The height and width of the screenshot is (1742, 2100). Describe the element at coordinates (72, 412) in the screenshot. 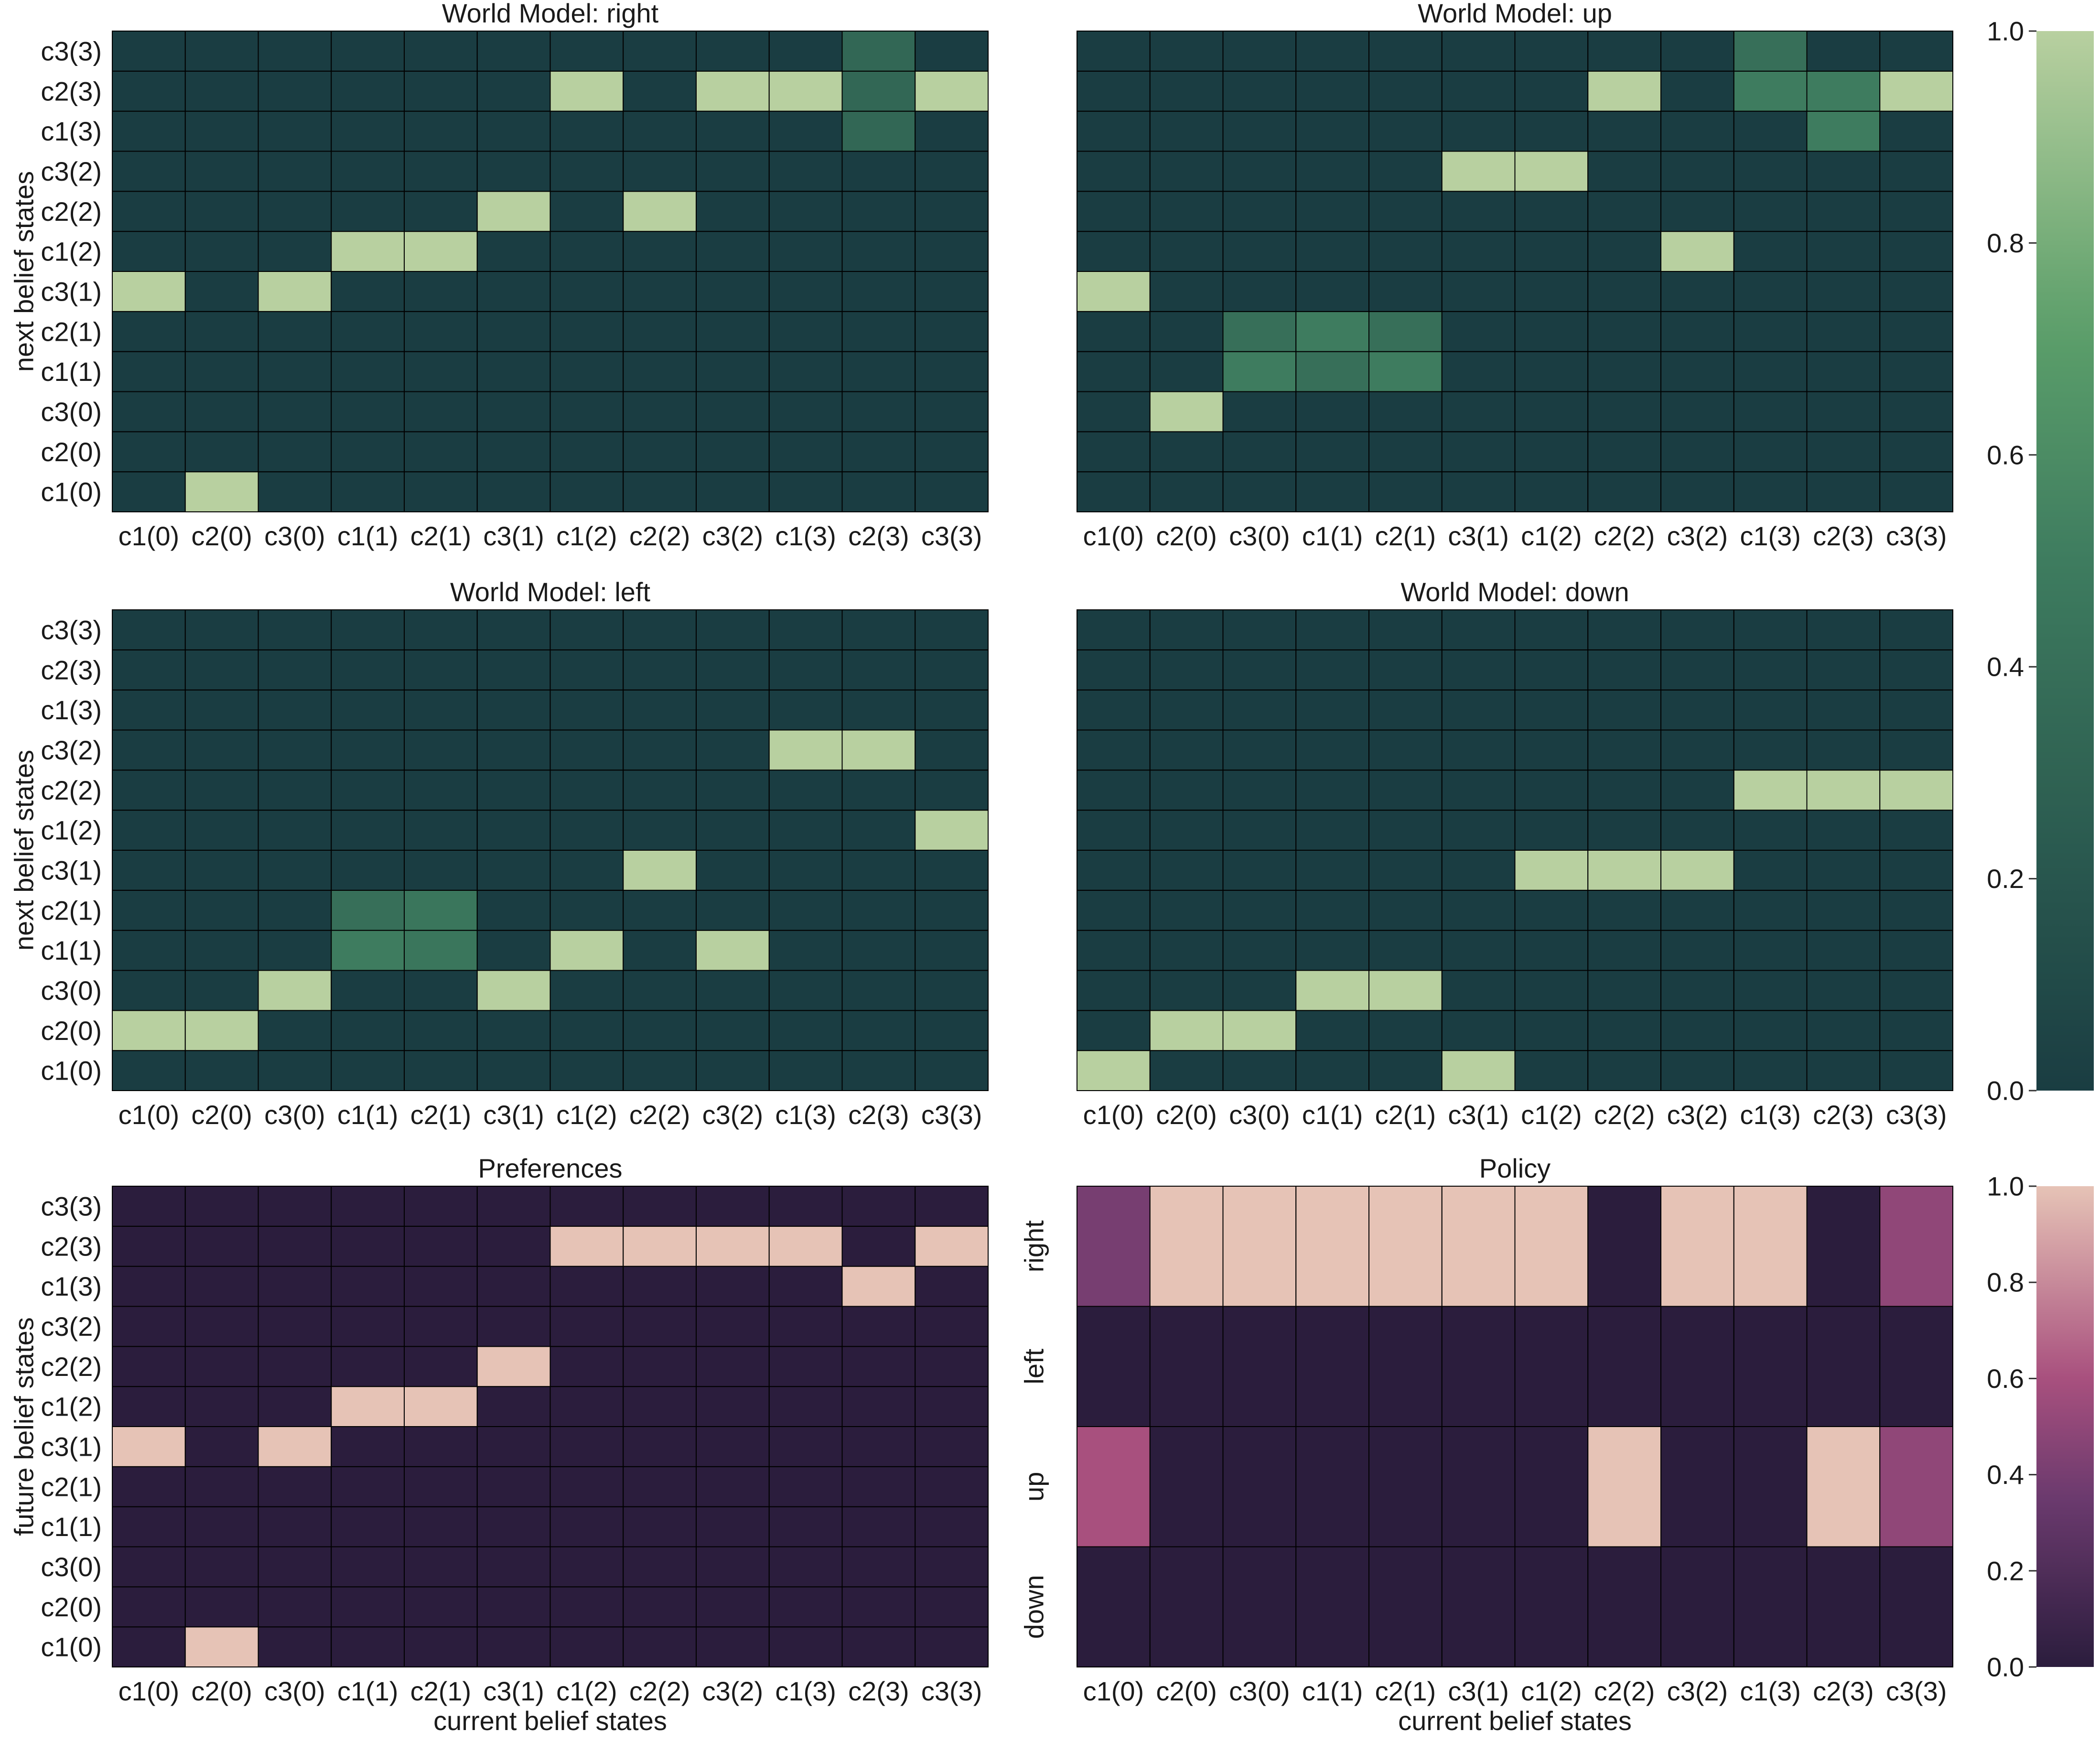

I see `y-tick-label: c3(0)` at that location.